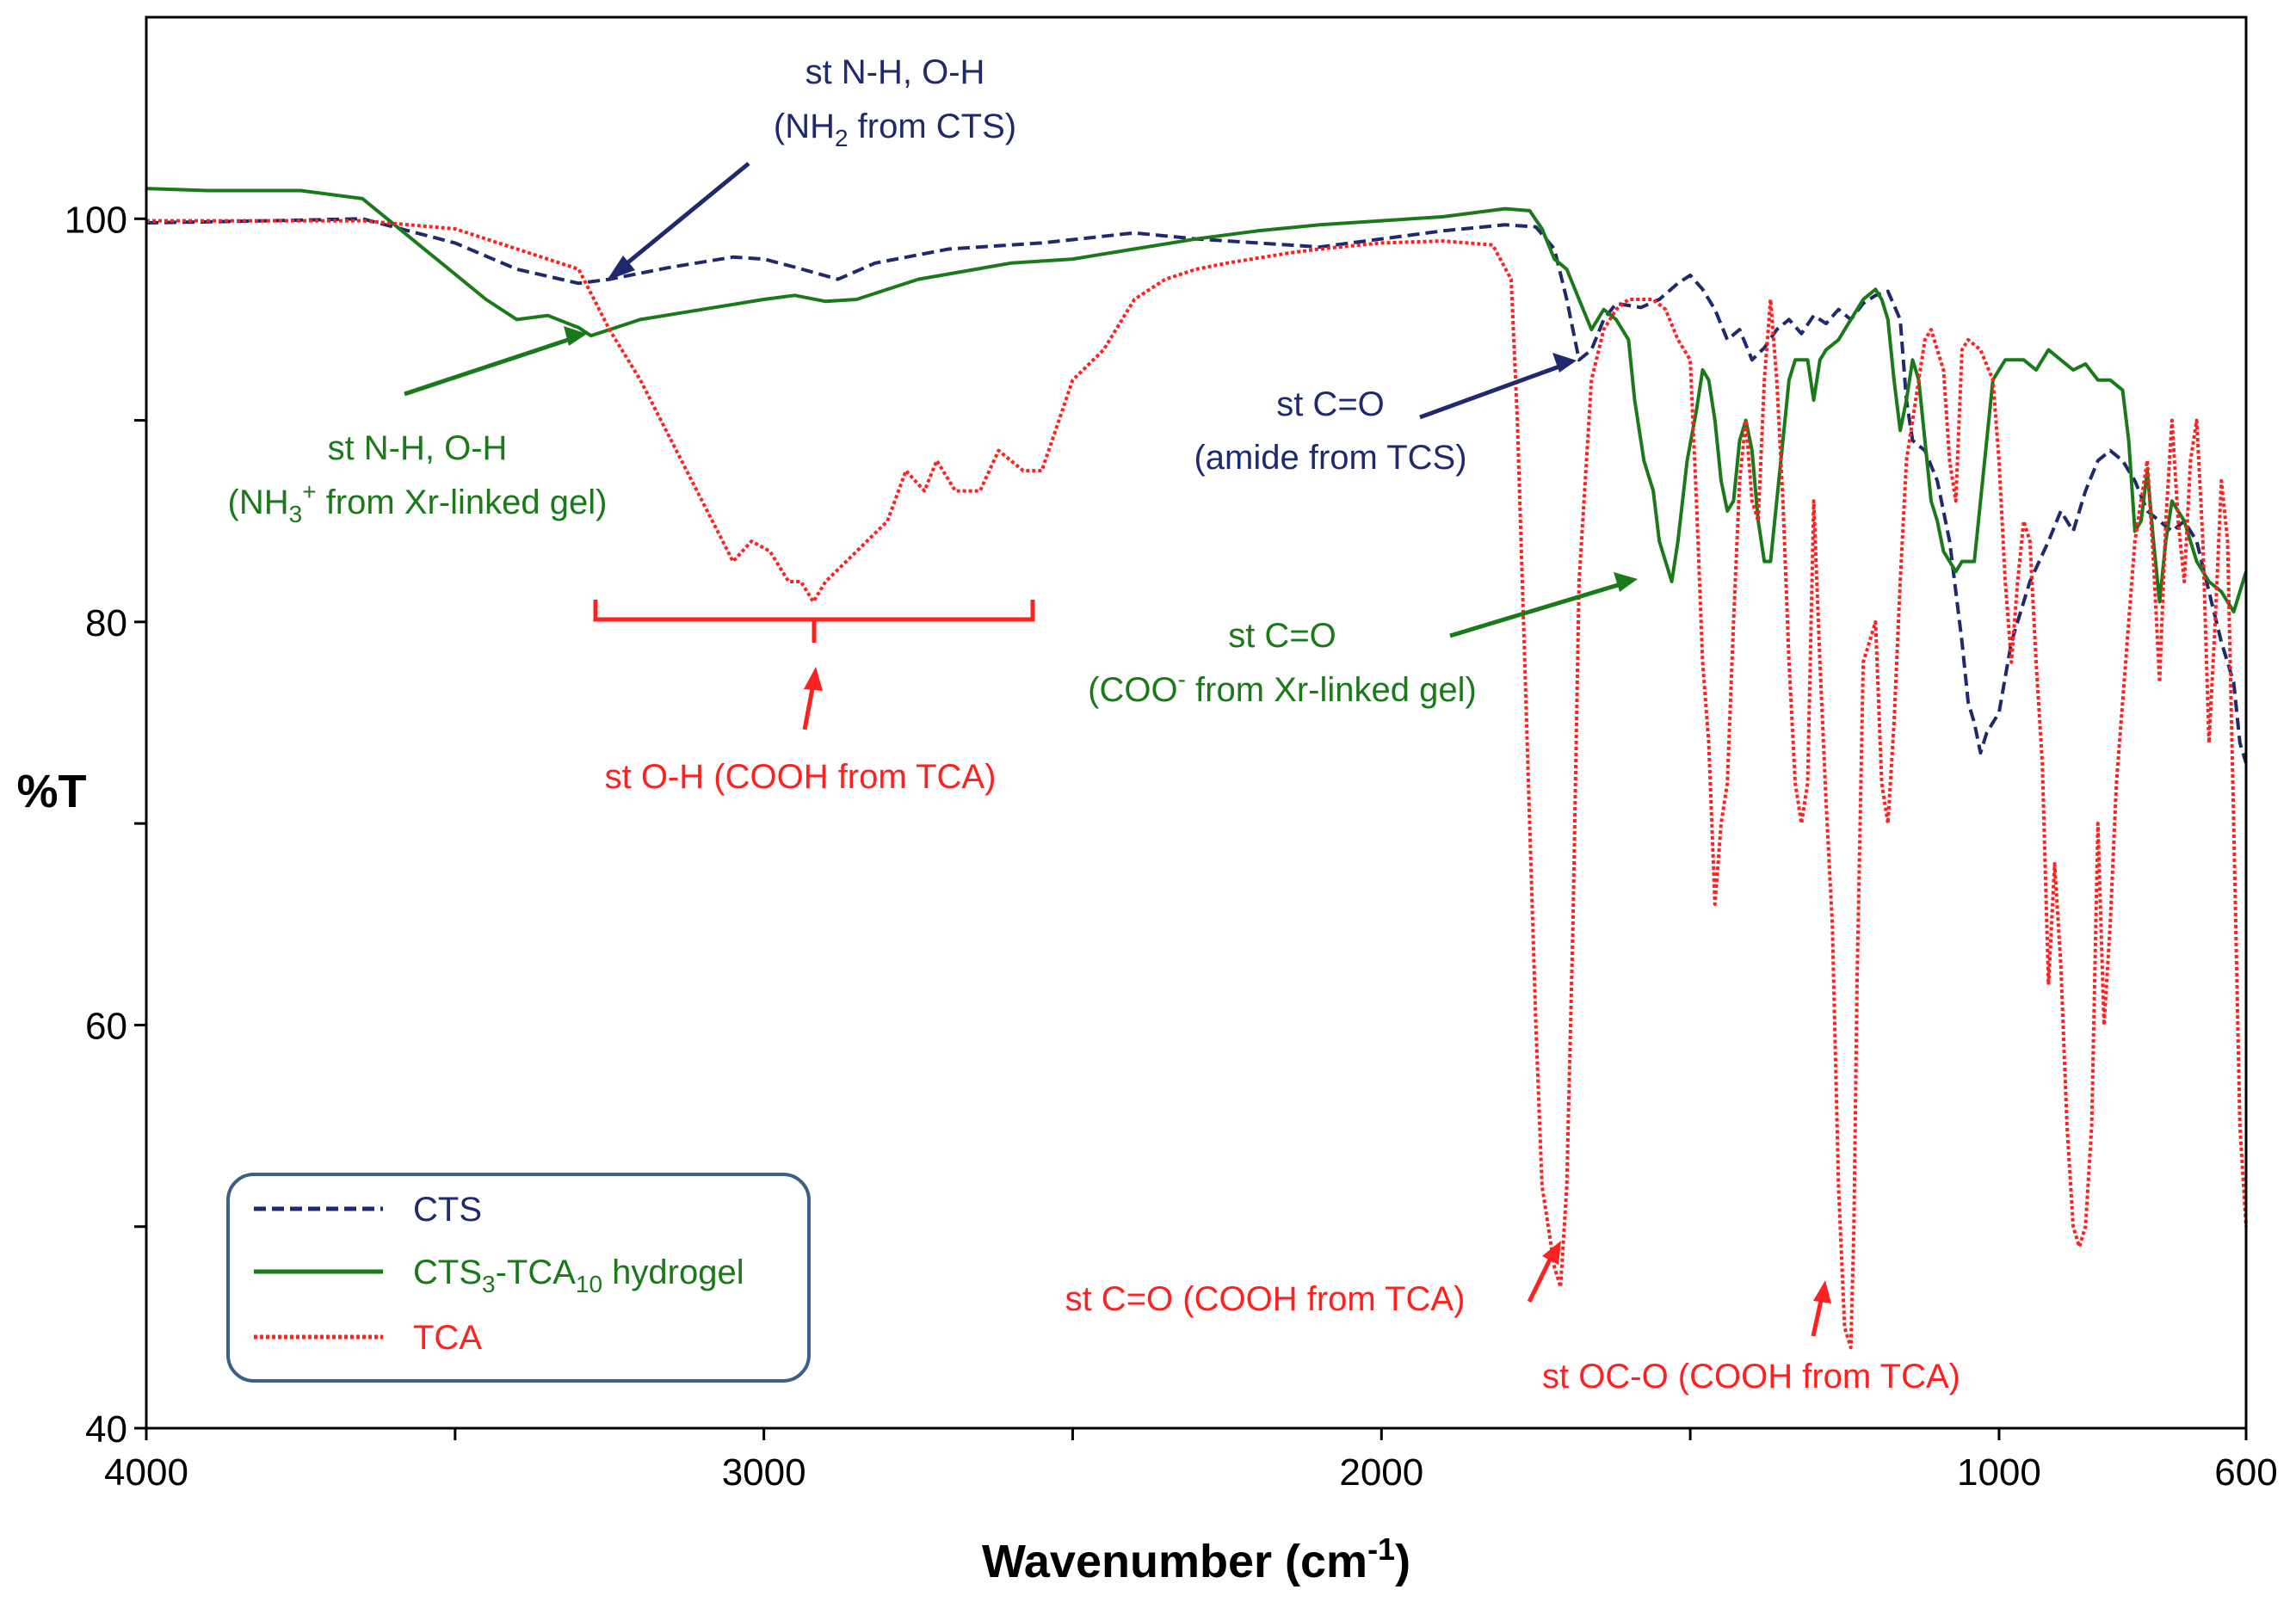 The width and height of the screenshot is (2296, 1608). What do you see at coordinates (1132, 690) in the screenshot?
I see `annotation-gel-co-pre: (COO` at bounding box center [1132, 690].